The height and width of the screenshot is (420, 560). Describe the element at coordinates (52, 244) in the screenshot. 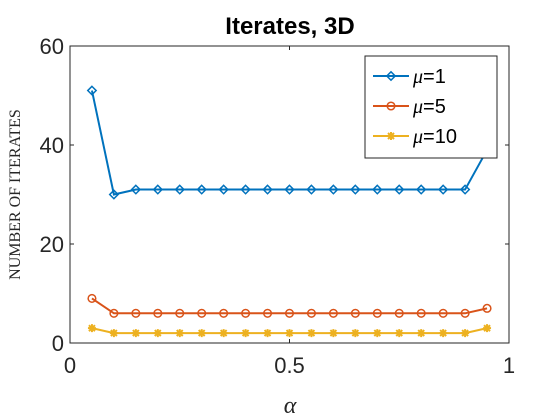

I see `y-tick-label: 20` at that location.